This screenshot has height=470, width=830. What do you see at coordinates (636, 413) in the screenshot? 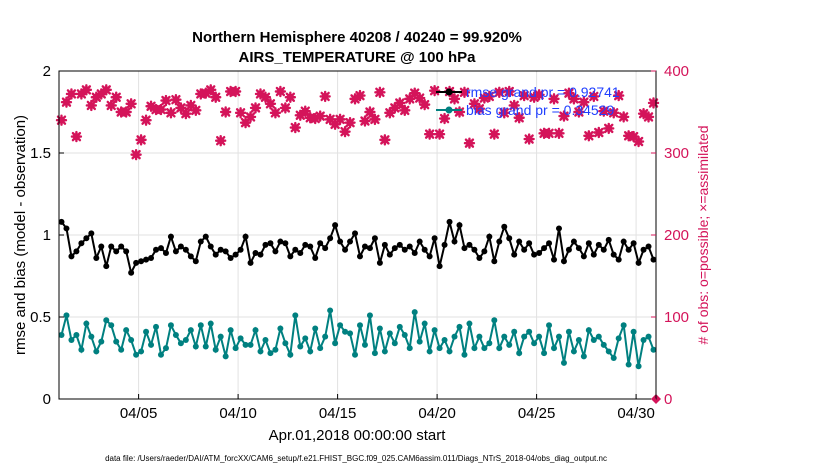
I see `x-tick-label: 04/30` at bounding box center [636, 413].